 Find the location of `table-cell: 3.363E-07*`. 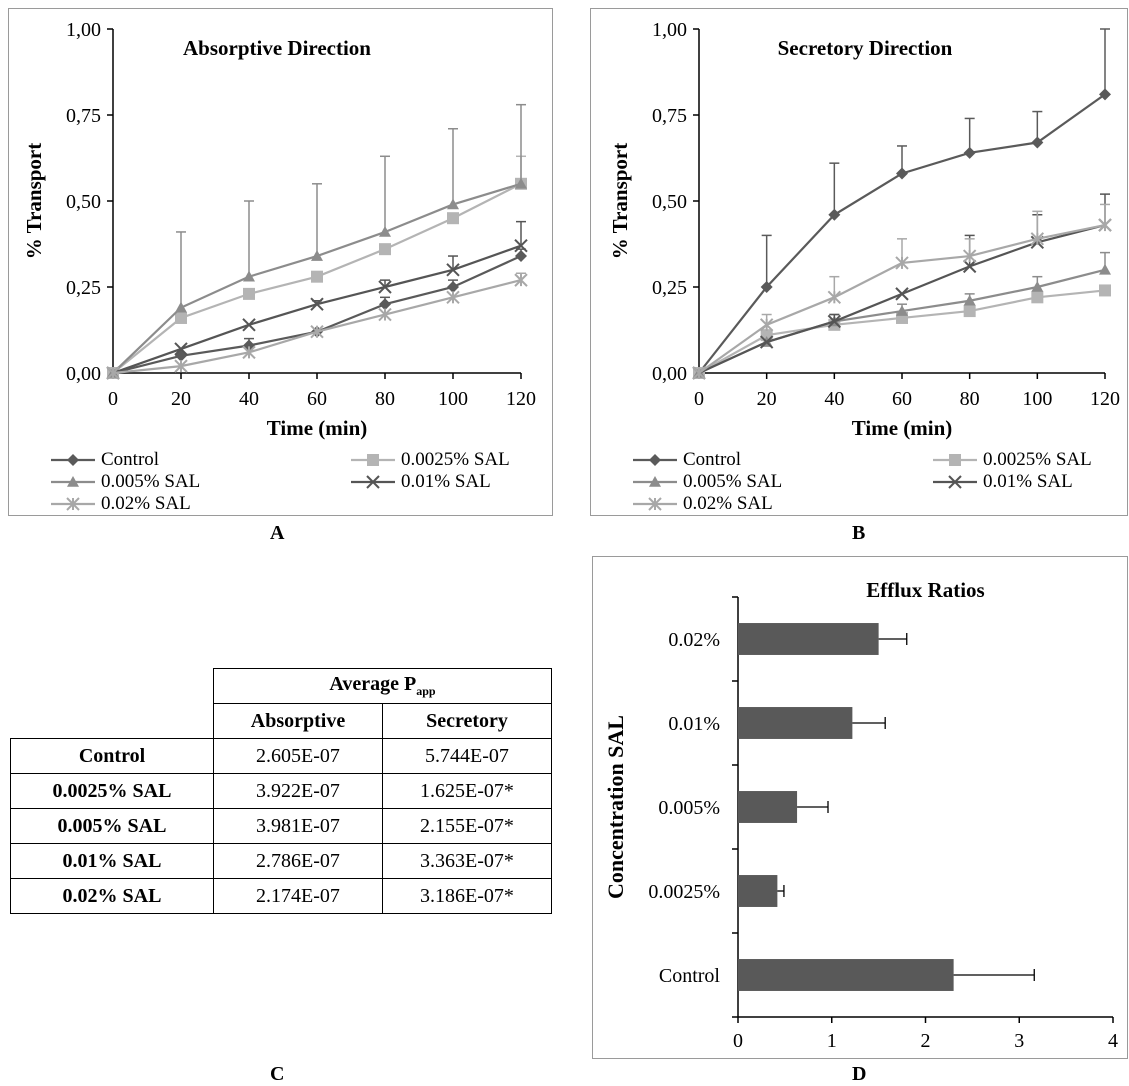

table-cell: 3.363E-07* is located at coordinates (467, 861).